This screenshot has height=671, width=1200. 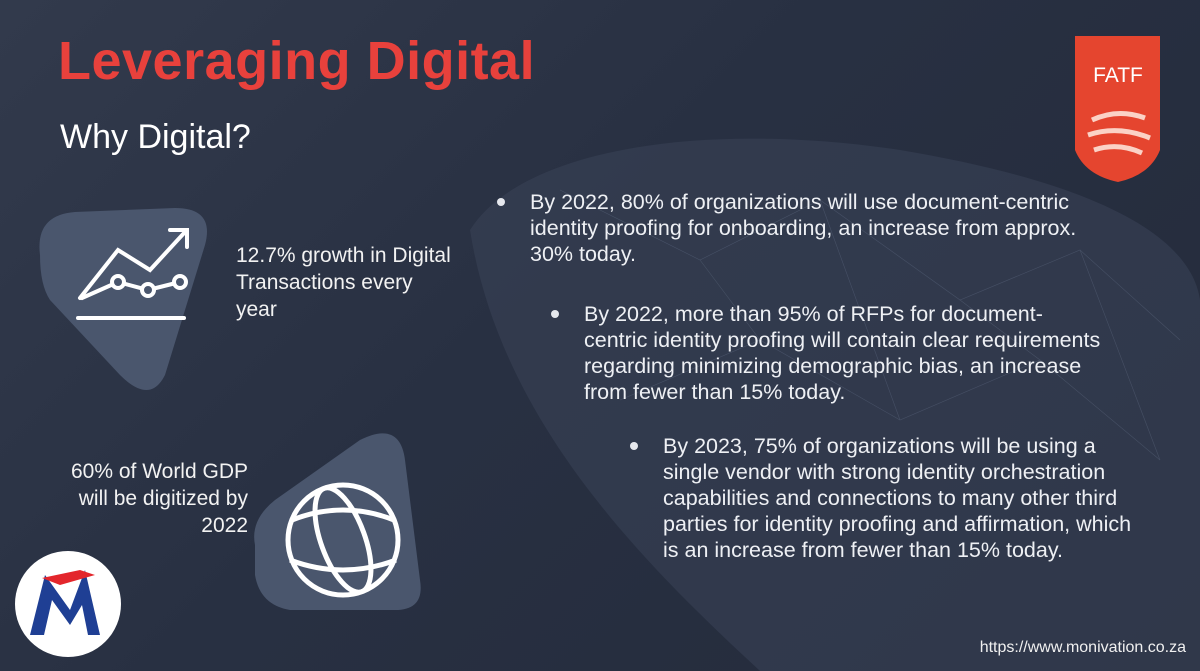 I want to click on logo-text: FATF, so click(x=1118, y=75).